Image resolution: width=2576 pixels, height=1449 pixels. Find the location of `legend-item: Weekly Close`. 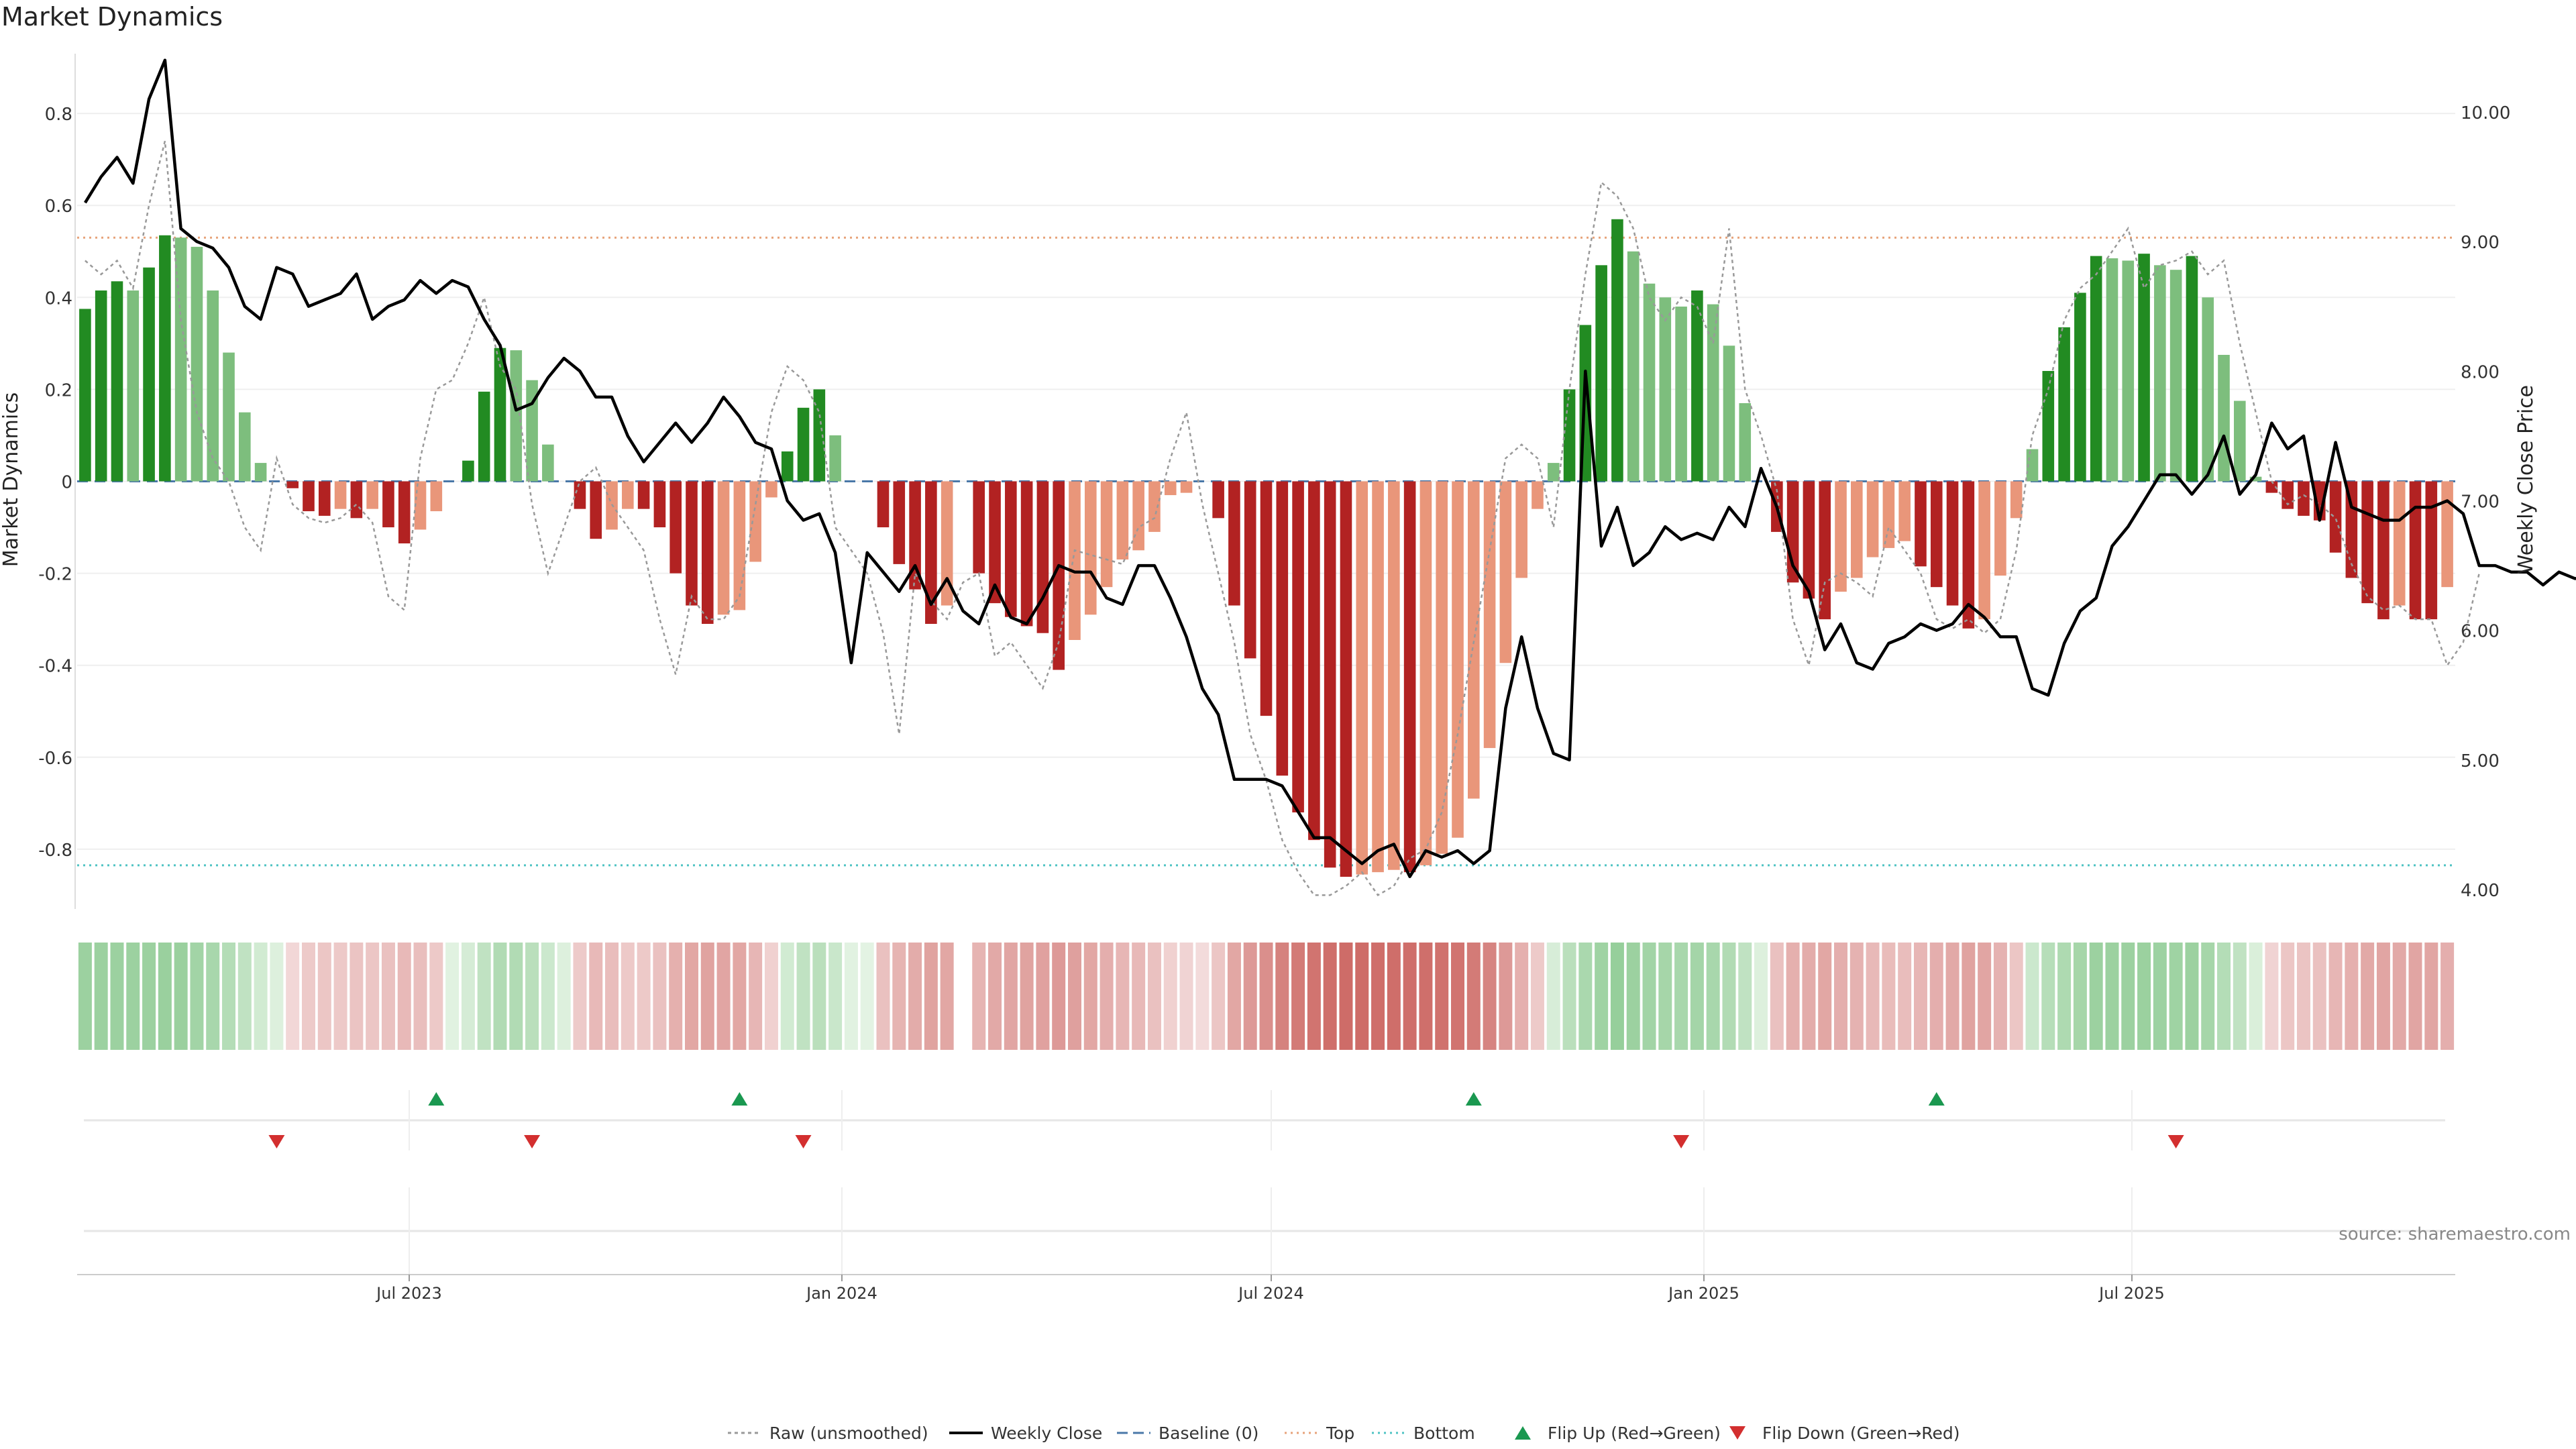

legend-item: Weekly Close is located at coordinates (1025, 1433).